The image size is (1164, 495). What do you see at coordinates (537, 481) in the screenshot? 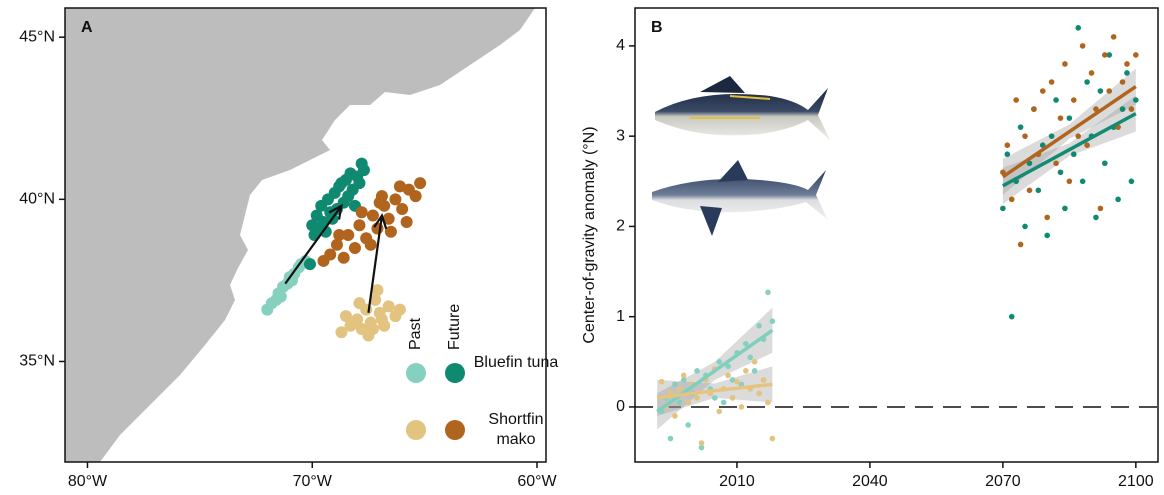
I see `x-tick-label: 60°W` at bounding box center [537, 481].